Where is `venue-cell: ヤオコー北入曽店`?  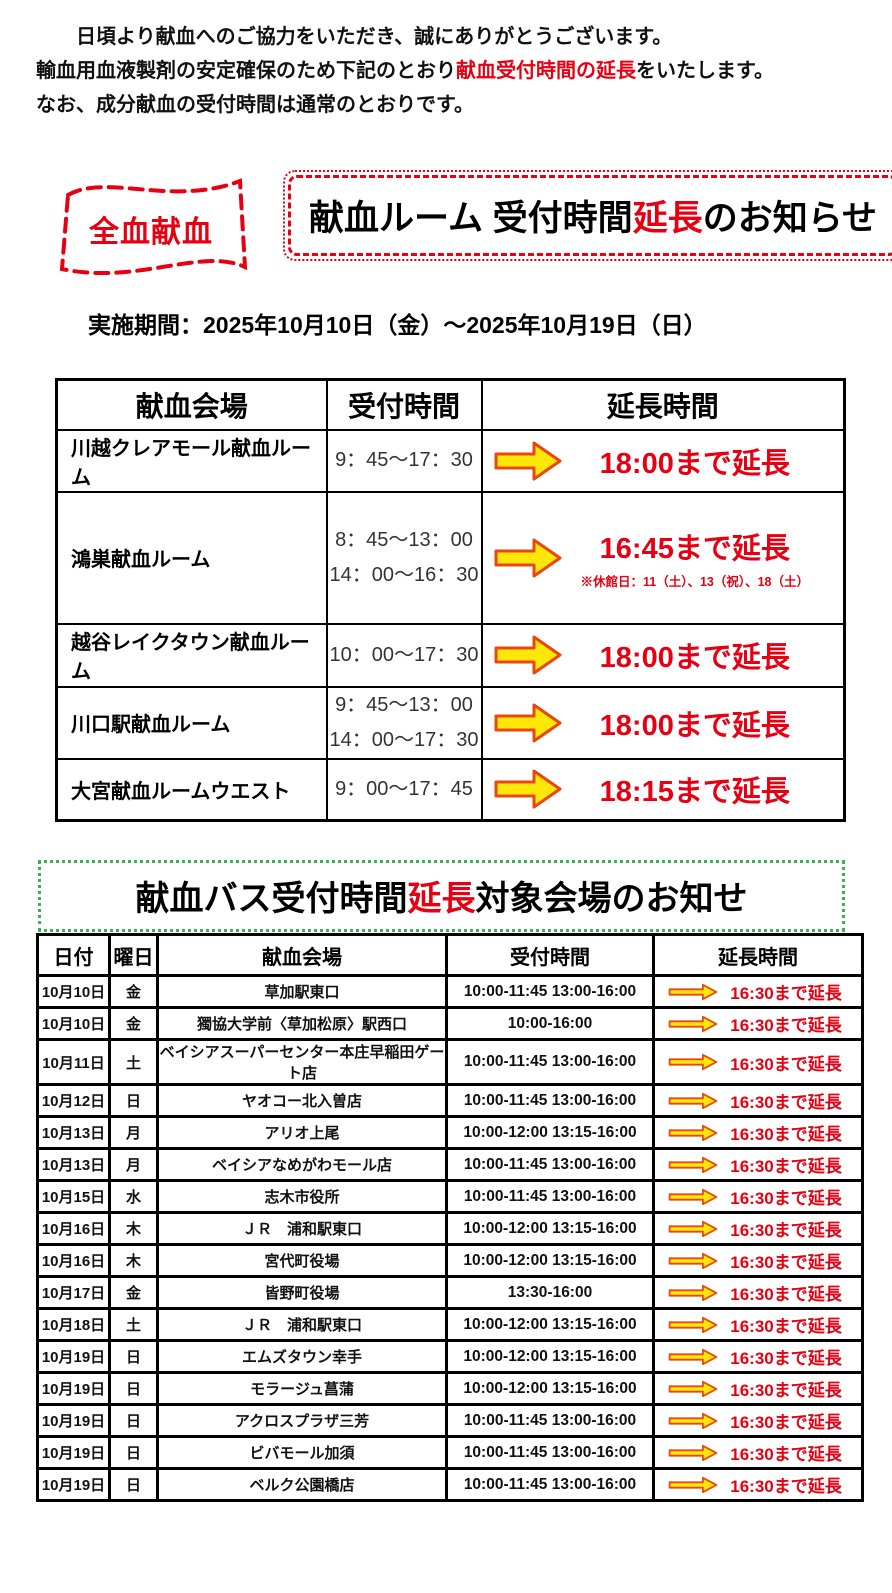
venue-cell: ヤオコー北入曽店 is located at coordinates (302, 1100).